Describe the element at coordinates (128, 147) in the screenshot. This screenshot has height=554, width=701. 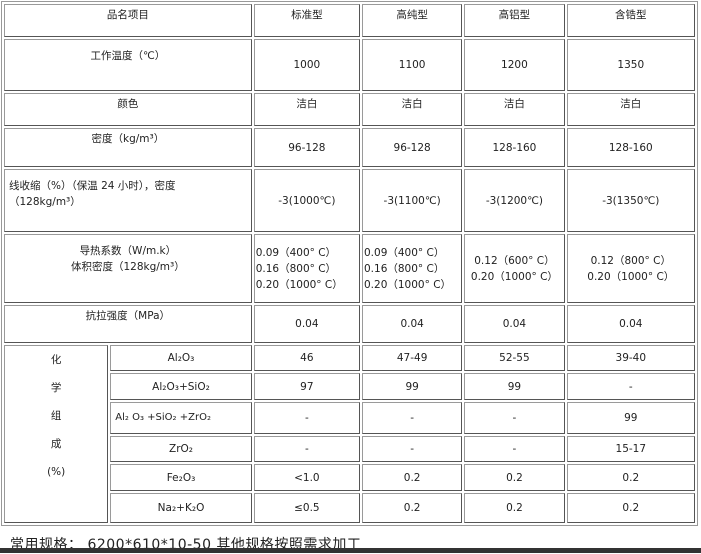
I see `row-label: 密度（kg/m³）` at that location.